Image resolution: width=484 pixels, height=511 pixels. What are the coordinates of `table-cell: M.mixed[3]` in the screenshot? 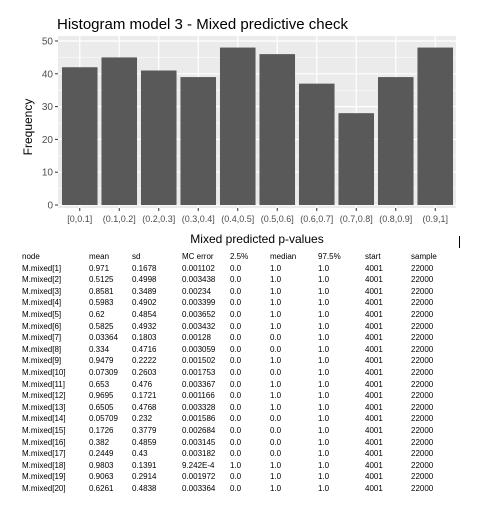 It's located at (42, 291).